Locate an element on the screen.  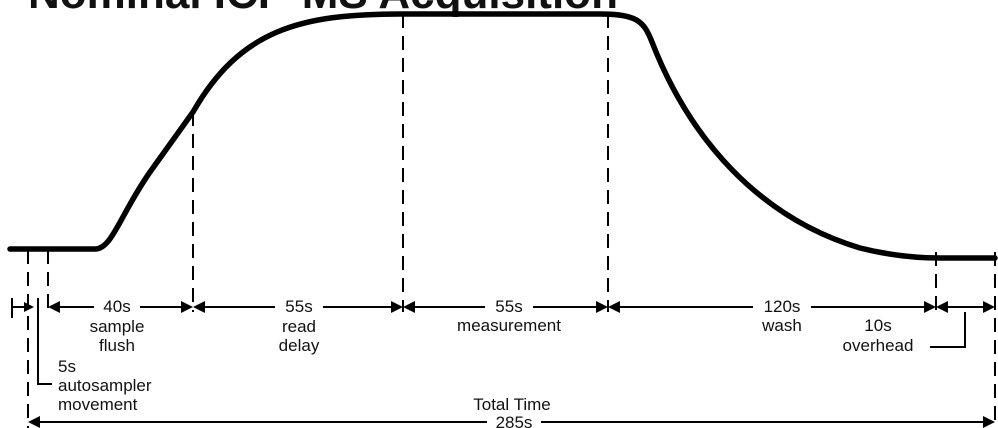
flush-label-line2: flush is located at coordinates (117, 345).